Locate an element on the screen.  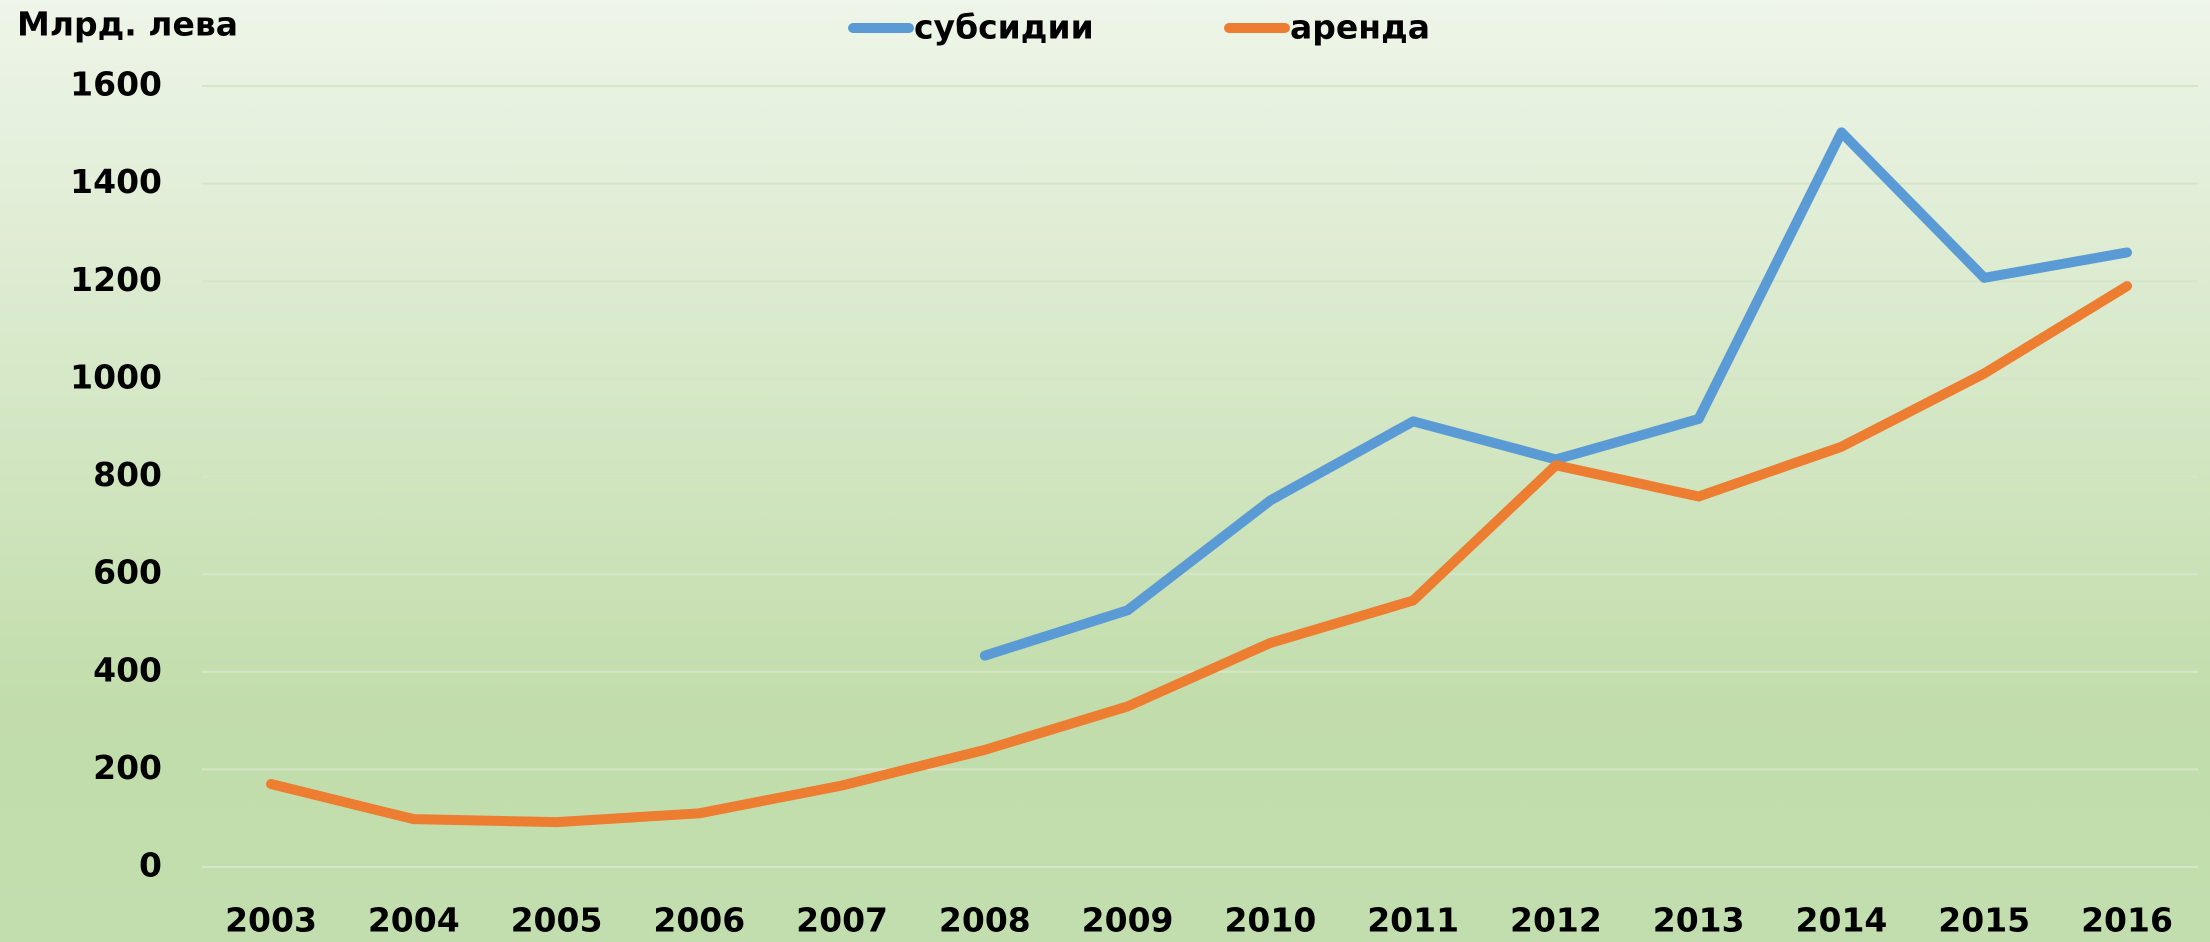
x-tick-label: 2007 is located at coordinates (842, 920).